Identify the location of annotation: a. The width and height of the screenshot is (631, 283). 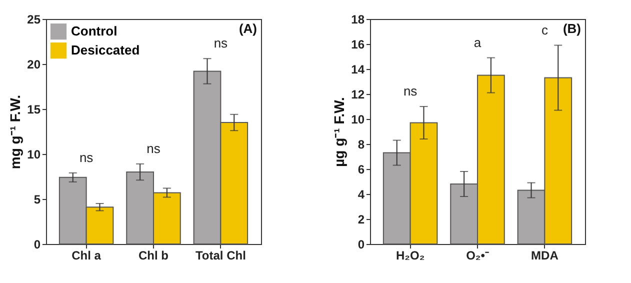
(478, 42).